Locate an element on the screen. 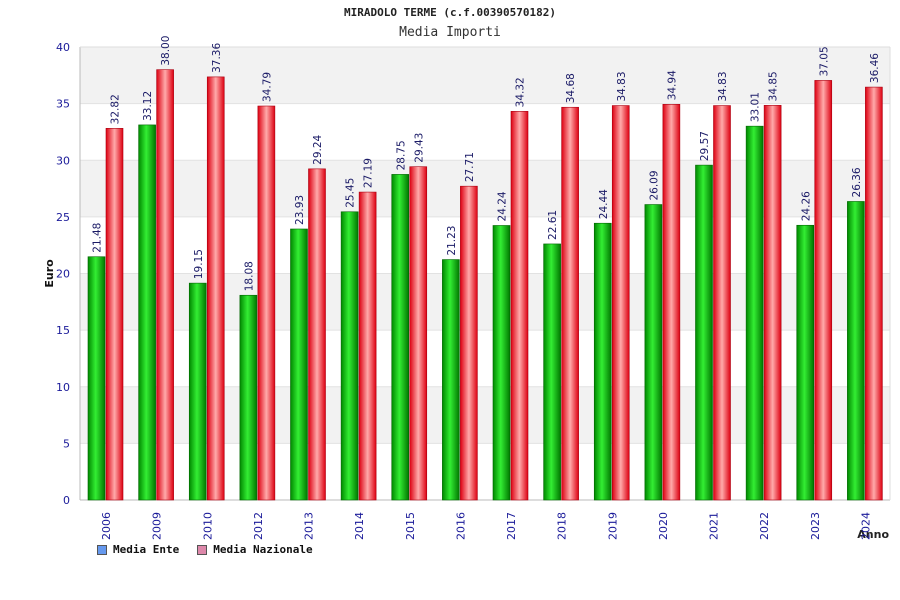 This screenshot has height=600, width=900. data-label: 29.57 is located at coordinates (705, 146).